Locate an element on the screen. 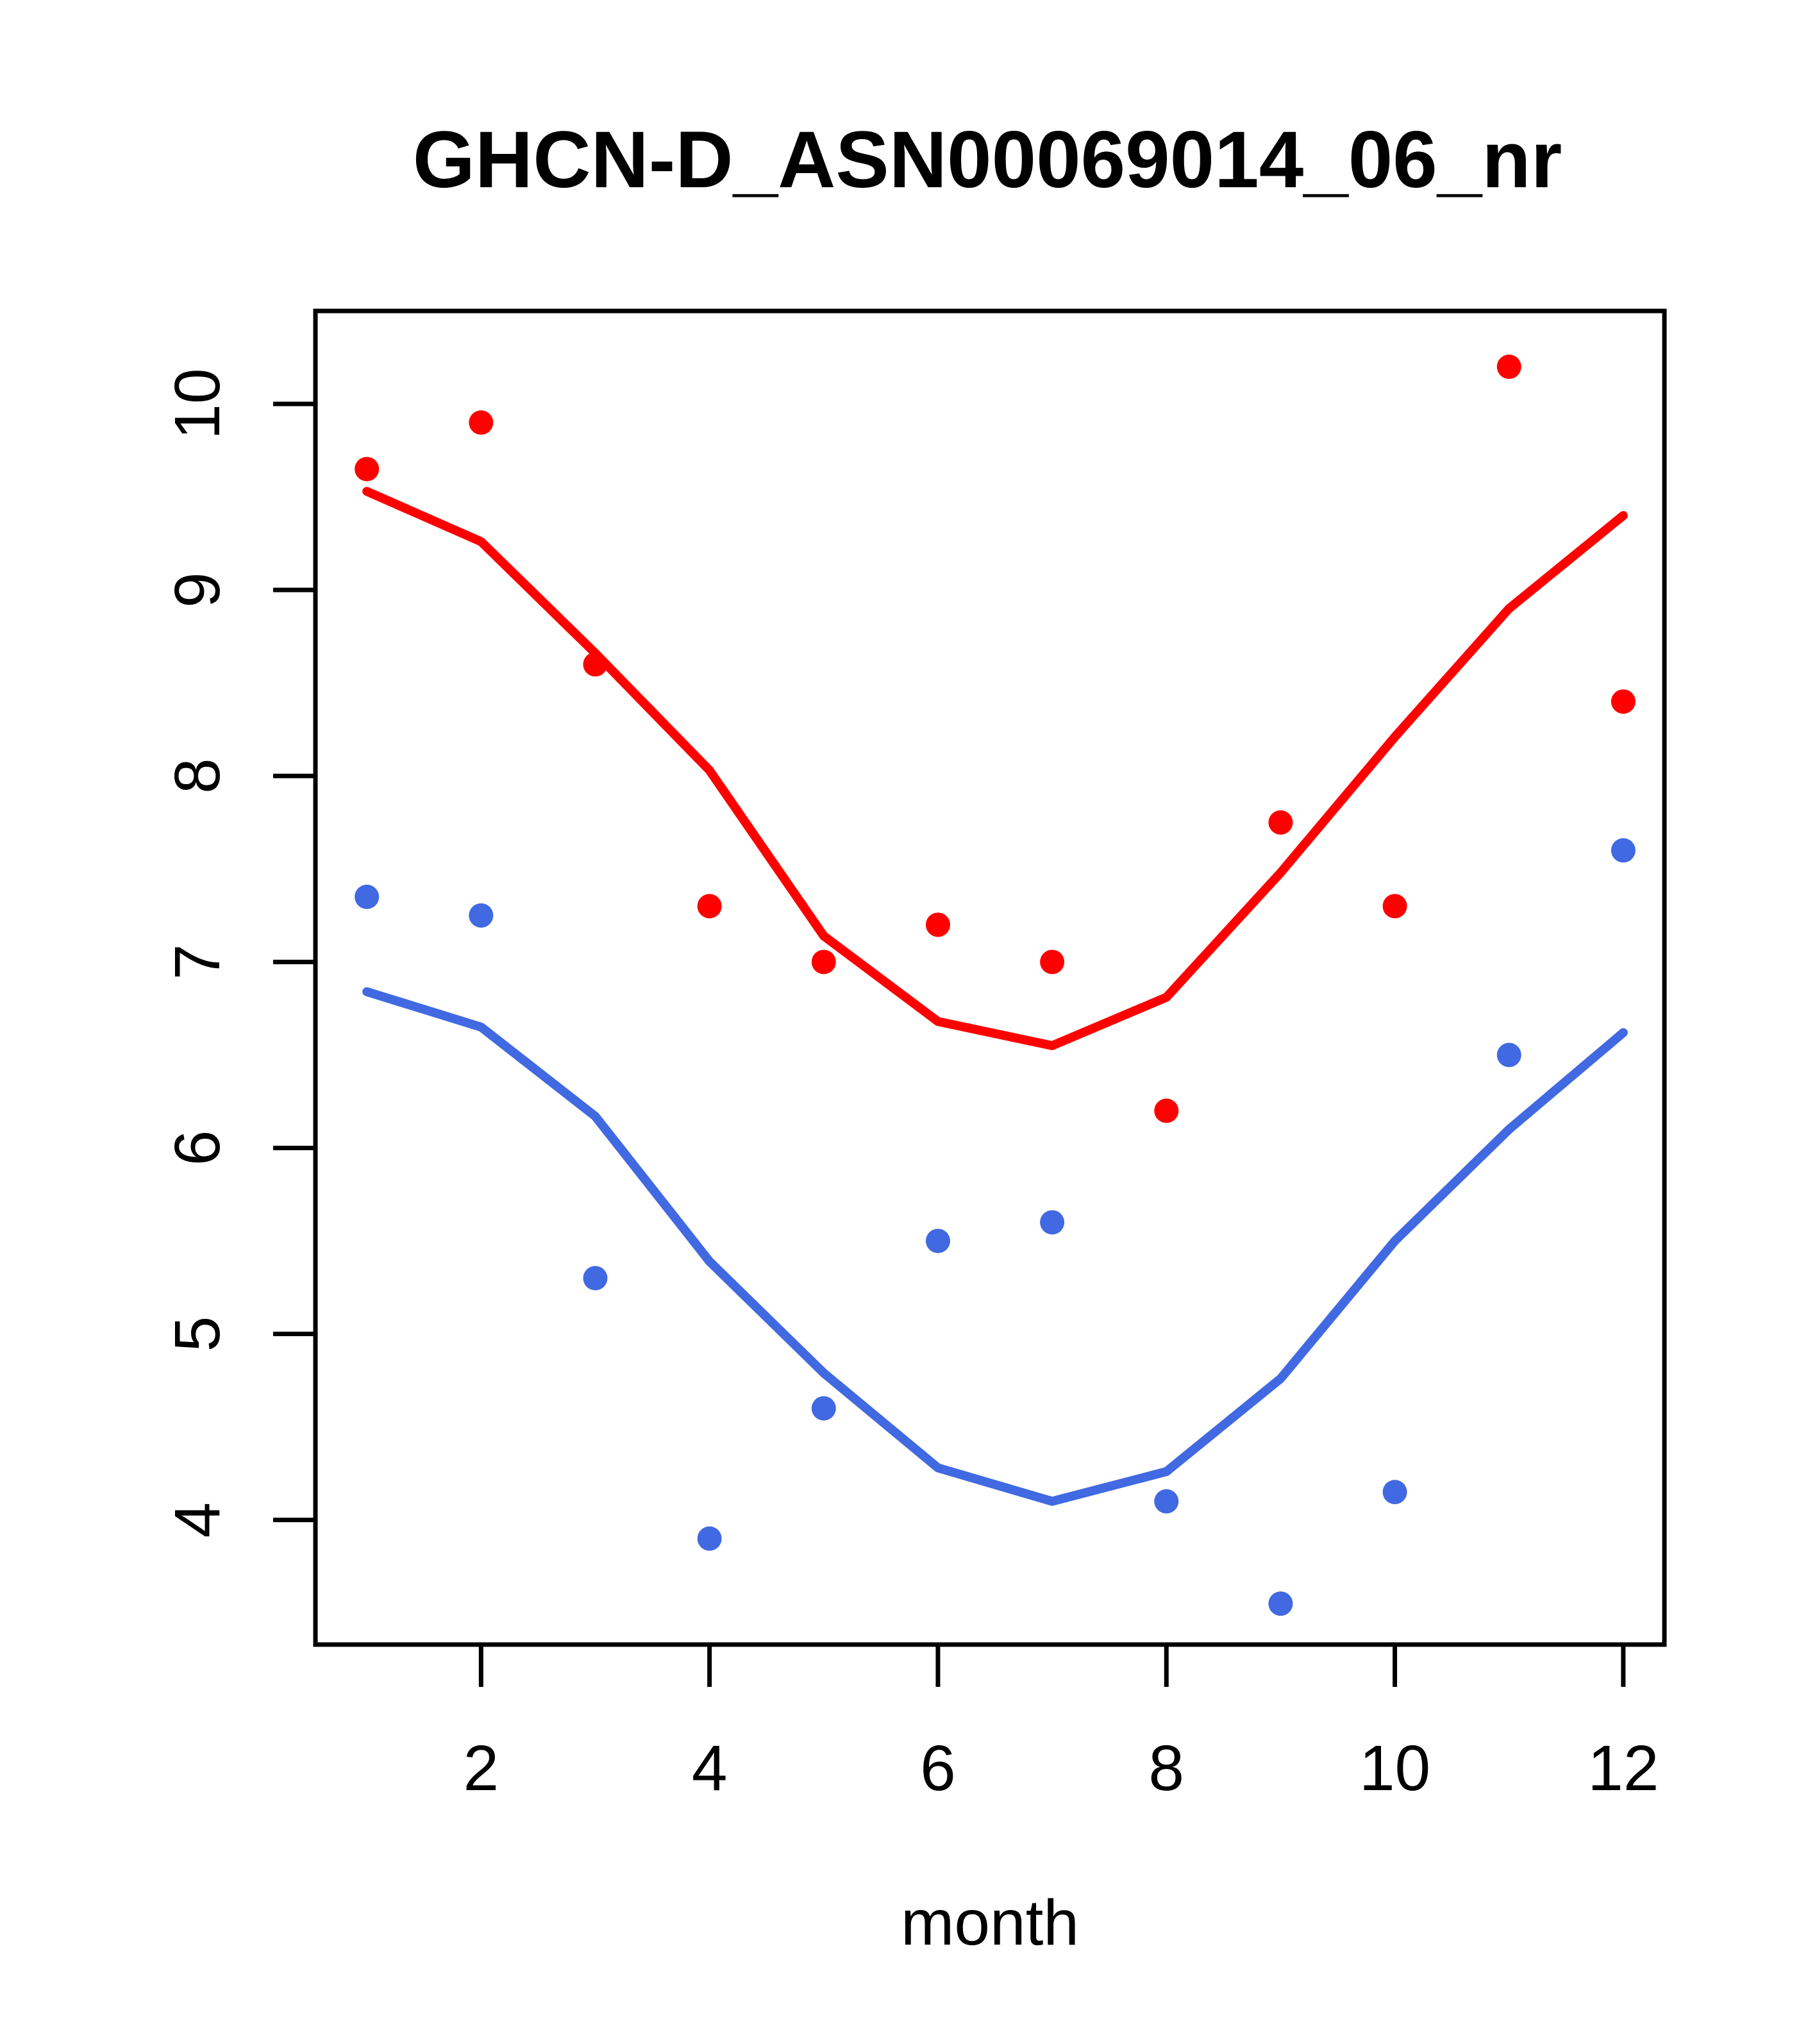  x-tick-label: 8 is located at coordinates (1166, 1768).